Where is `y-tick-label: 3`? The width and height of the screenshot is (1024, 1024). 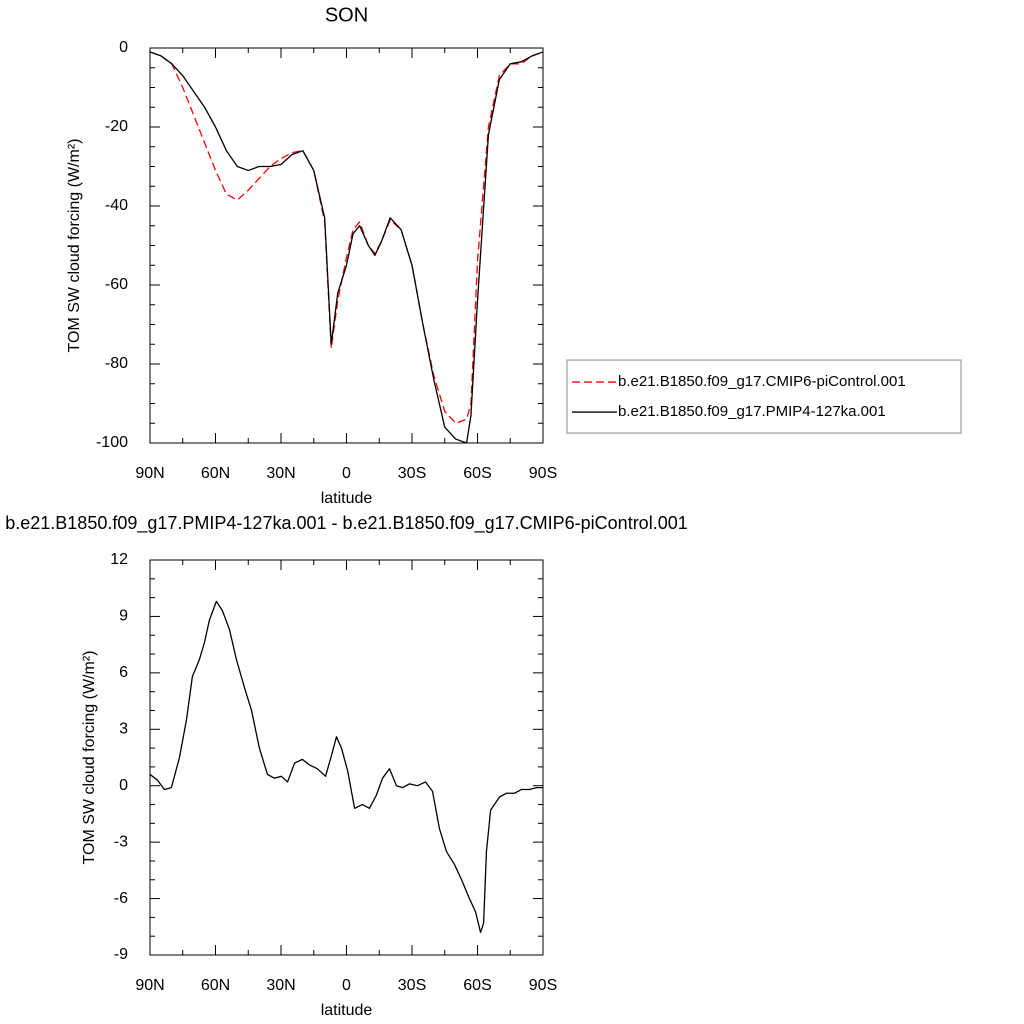 y-tick-label: 3 is located at coordinates (123, 729).